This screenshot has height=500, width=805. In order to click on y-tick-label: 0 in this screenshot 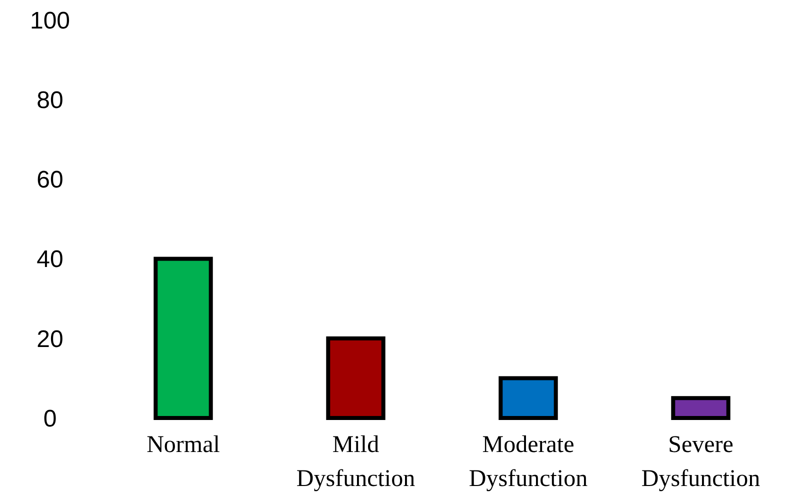, I will do `click(50, 418)`.